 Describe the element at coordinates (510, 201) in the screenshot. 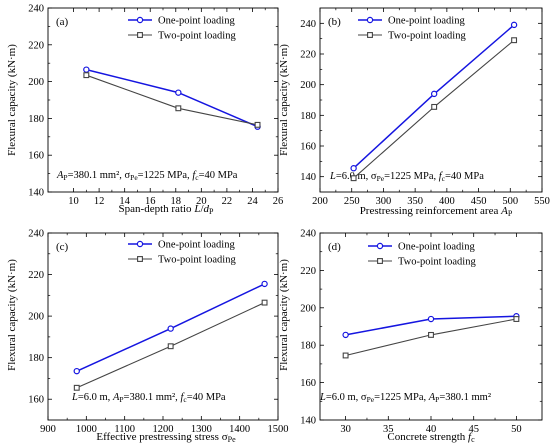

I see `panel-b-xtick-label: 500` at that location.